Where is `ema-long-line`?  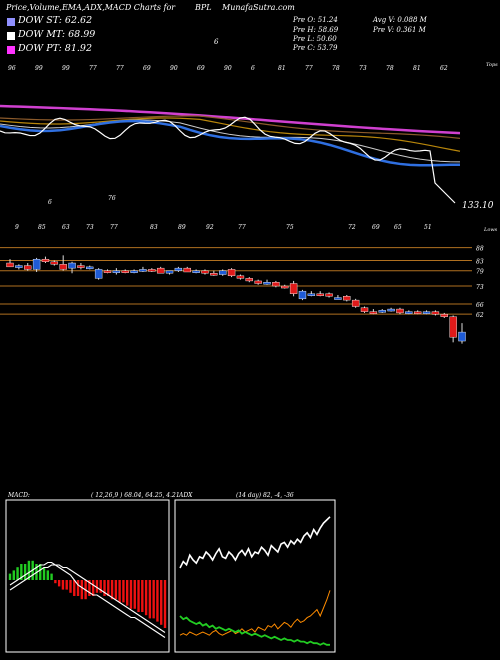
ema-long-line is located at coordinates (230, 119).